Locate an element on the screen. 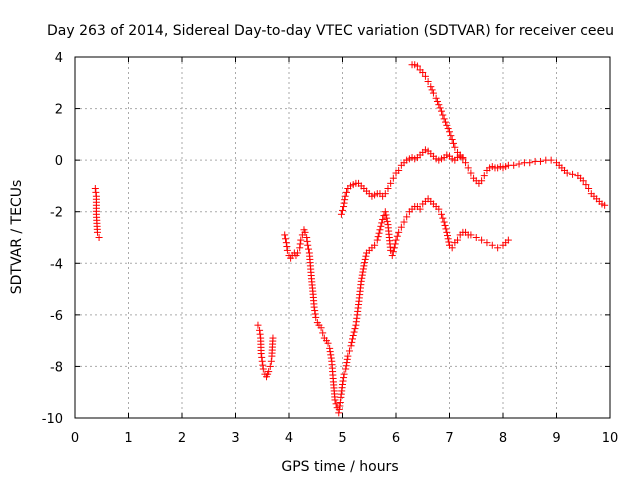  y-tick-label: 4 is located at coordinates (59, 58).